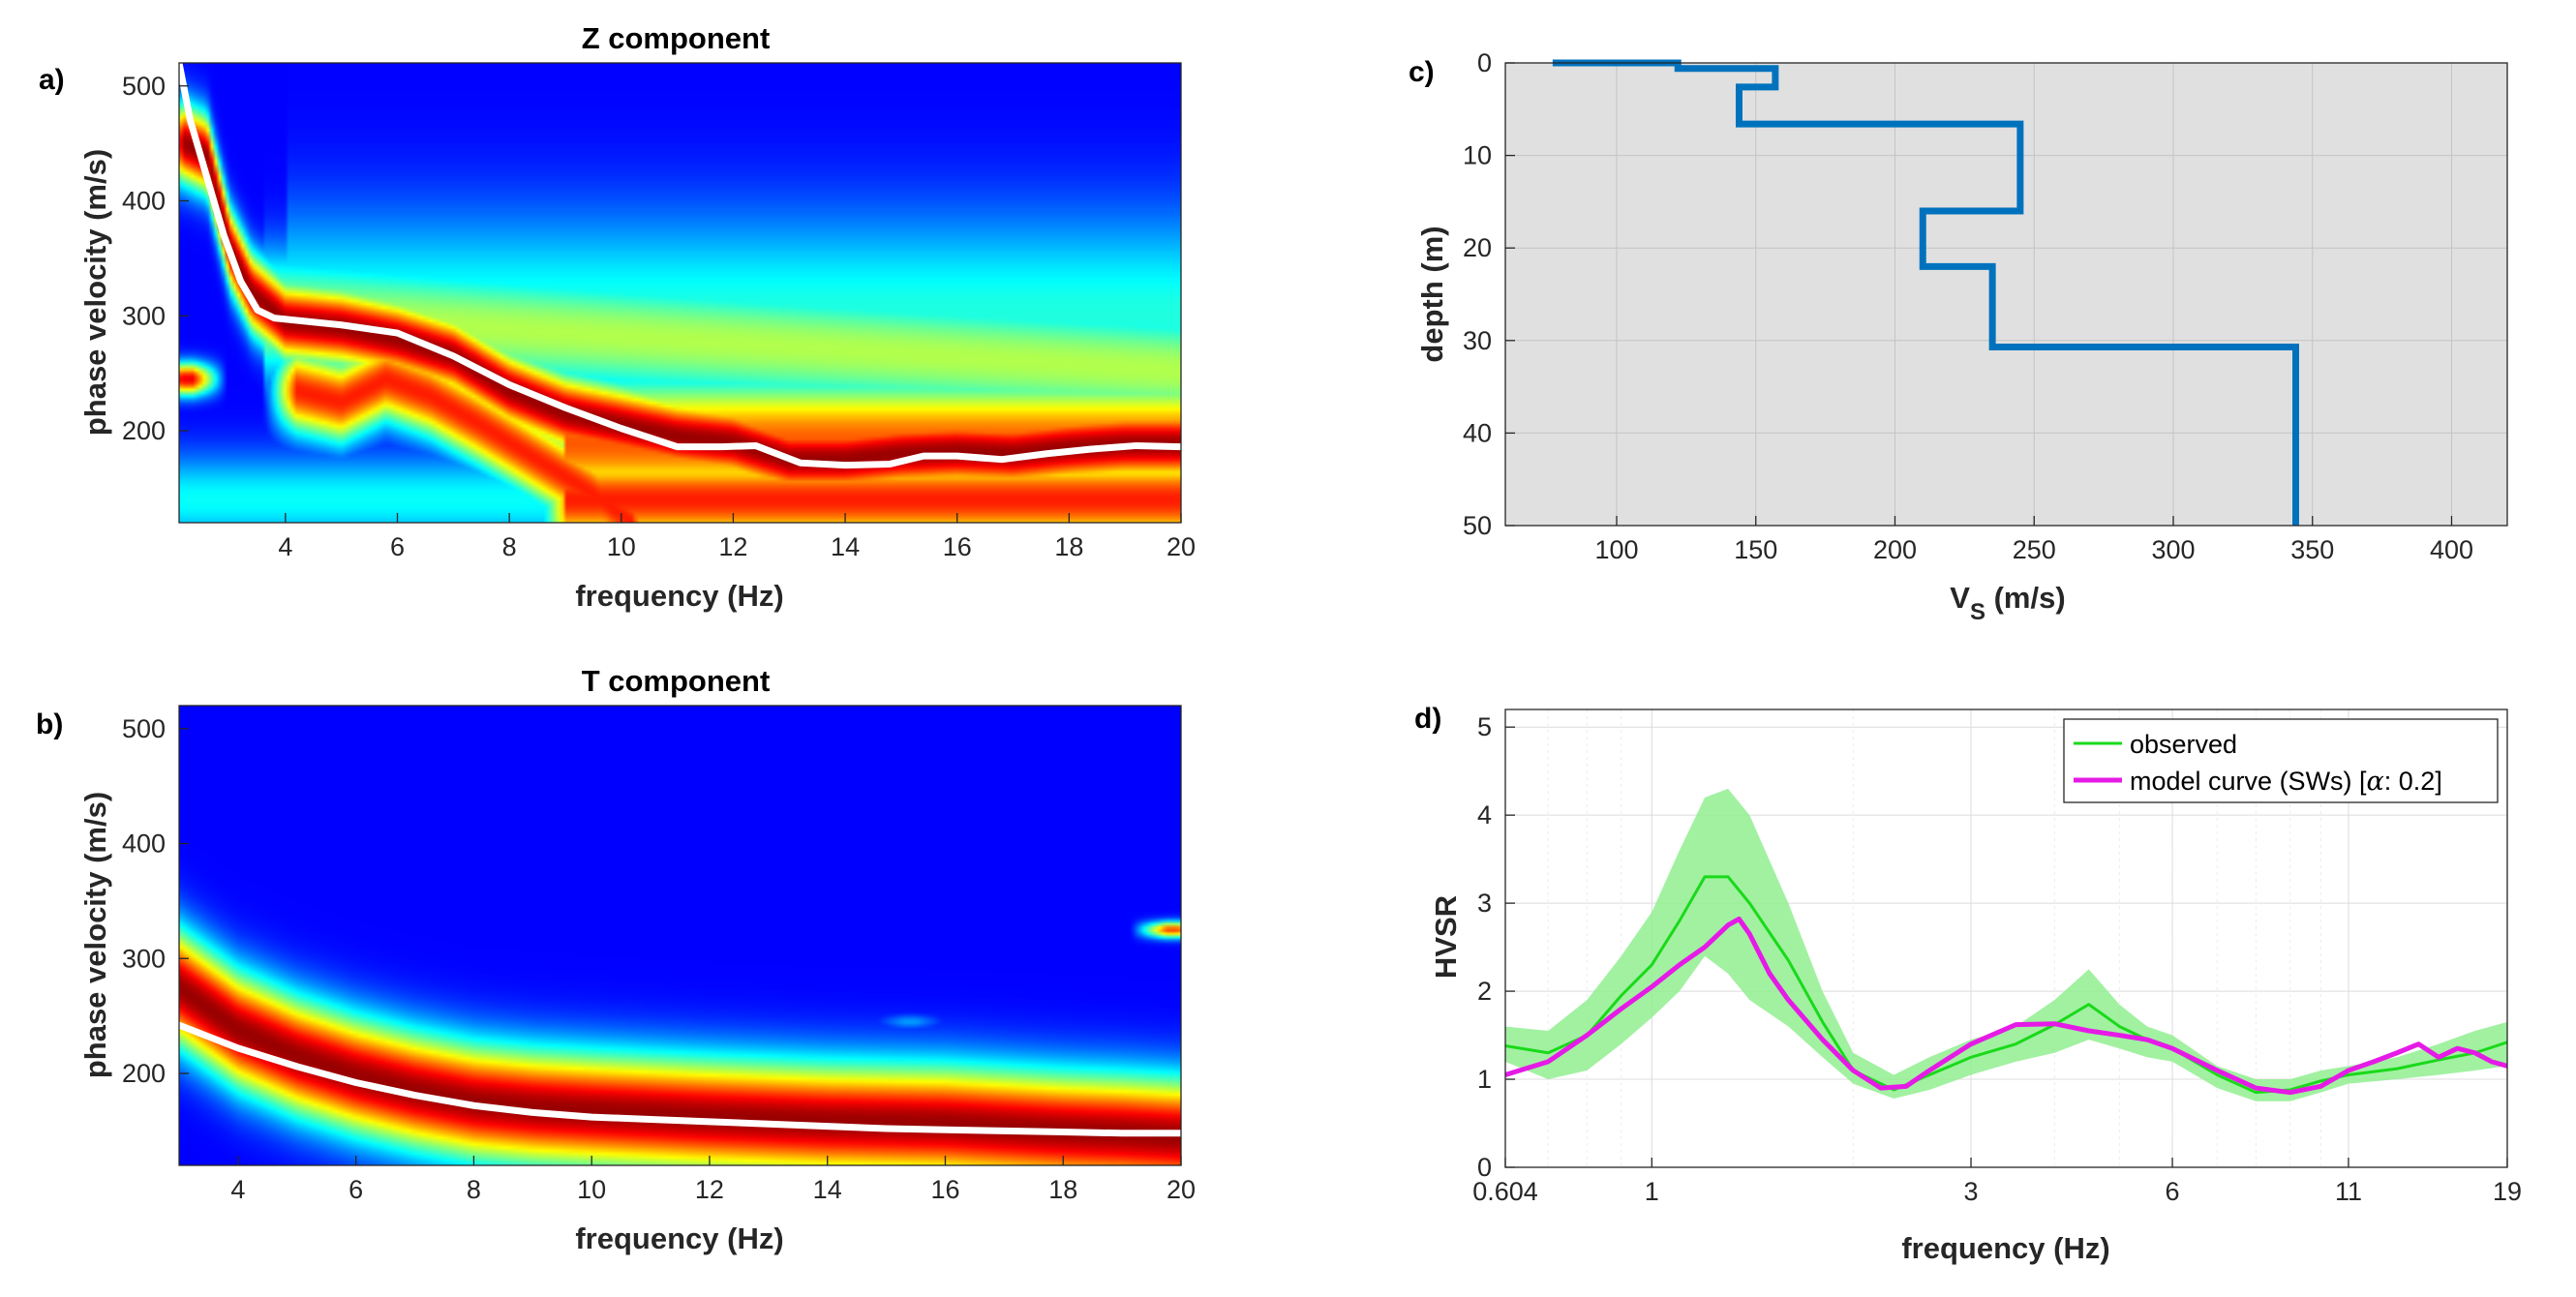 The height and width of the screenshot is (1297, 2576). I want to click on x-tick-label: 150, so click(1755, 549).